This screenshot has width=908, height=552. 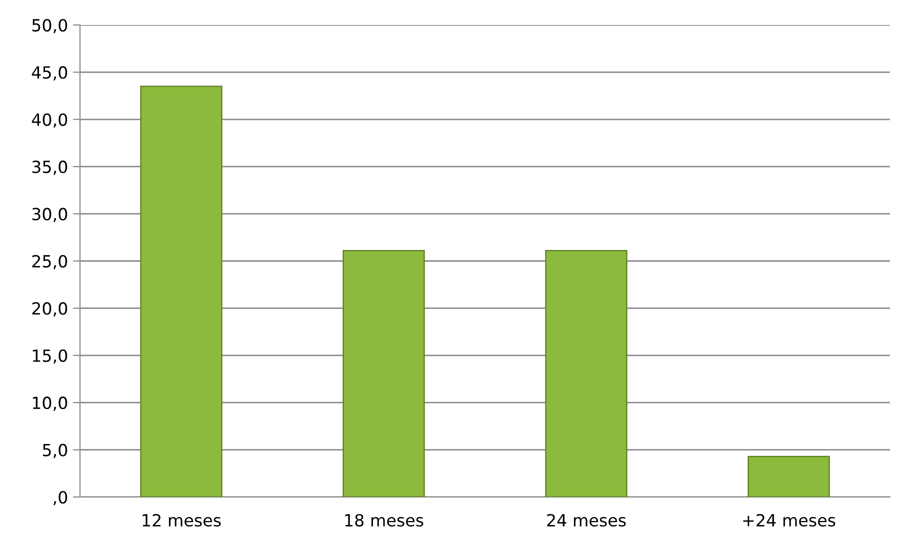 What do you see at coordinates (50, 356) in the screenshot?
I see `y-tick-label: 15,0` at bounding box center [50, 356].